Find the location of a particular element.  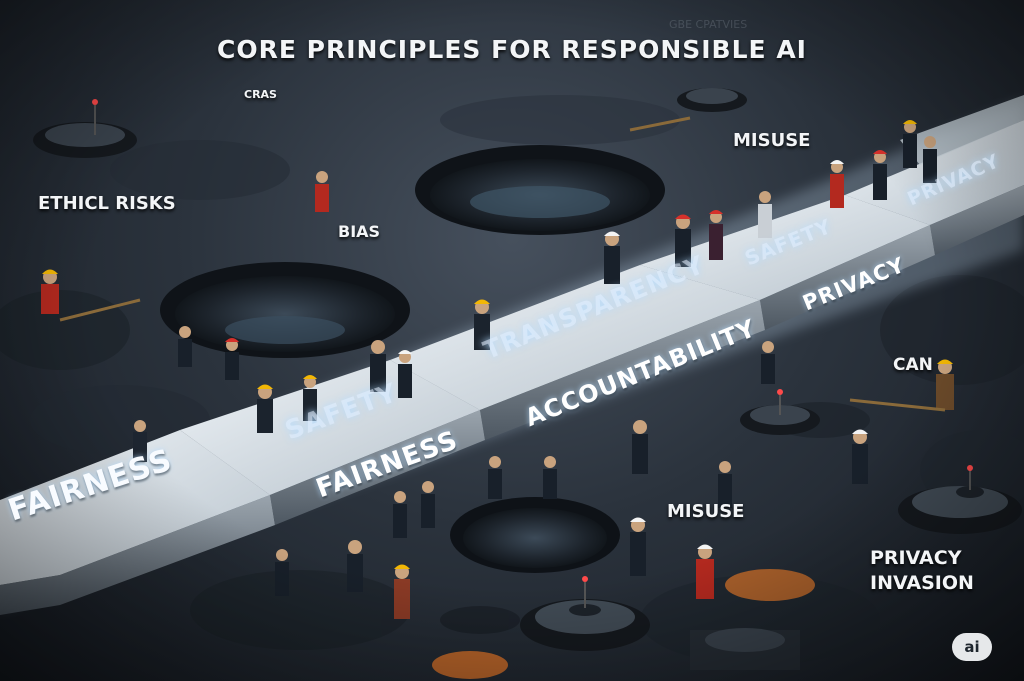

ai-badge-icon: ai is located at coordinates (972, 647).